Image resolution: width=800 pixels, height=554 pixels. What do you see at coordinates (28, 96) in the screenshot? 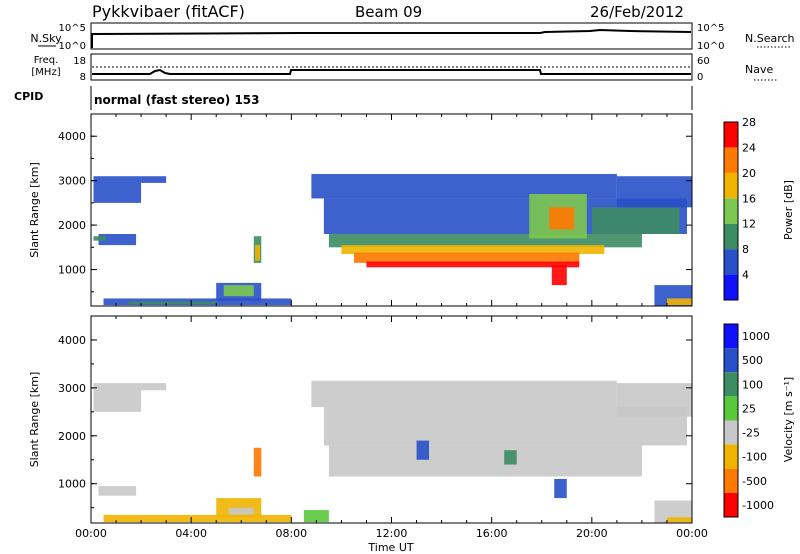
I see `cpid-label: CPID` at bounding box center [28, 96].